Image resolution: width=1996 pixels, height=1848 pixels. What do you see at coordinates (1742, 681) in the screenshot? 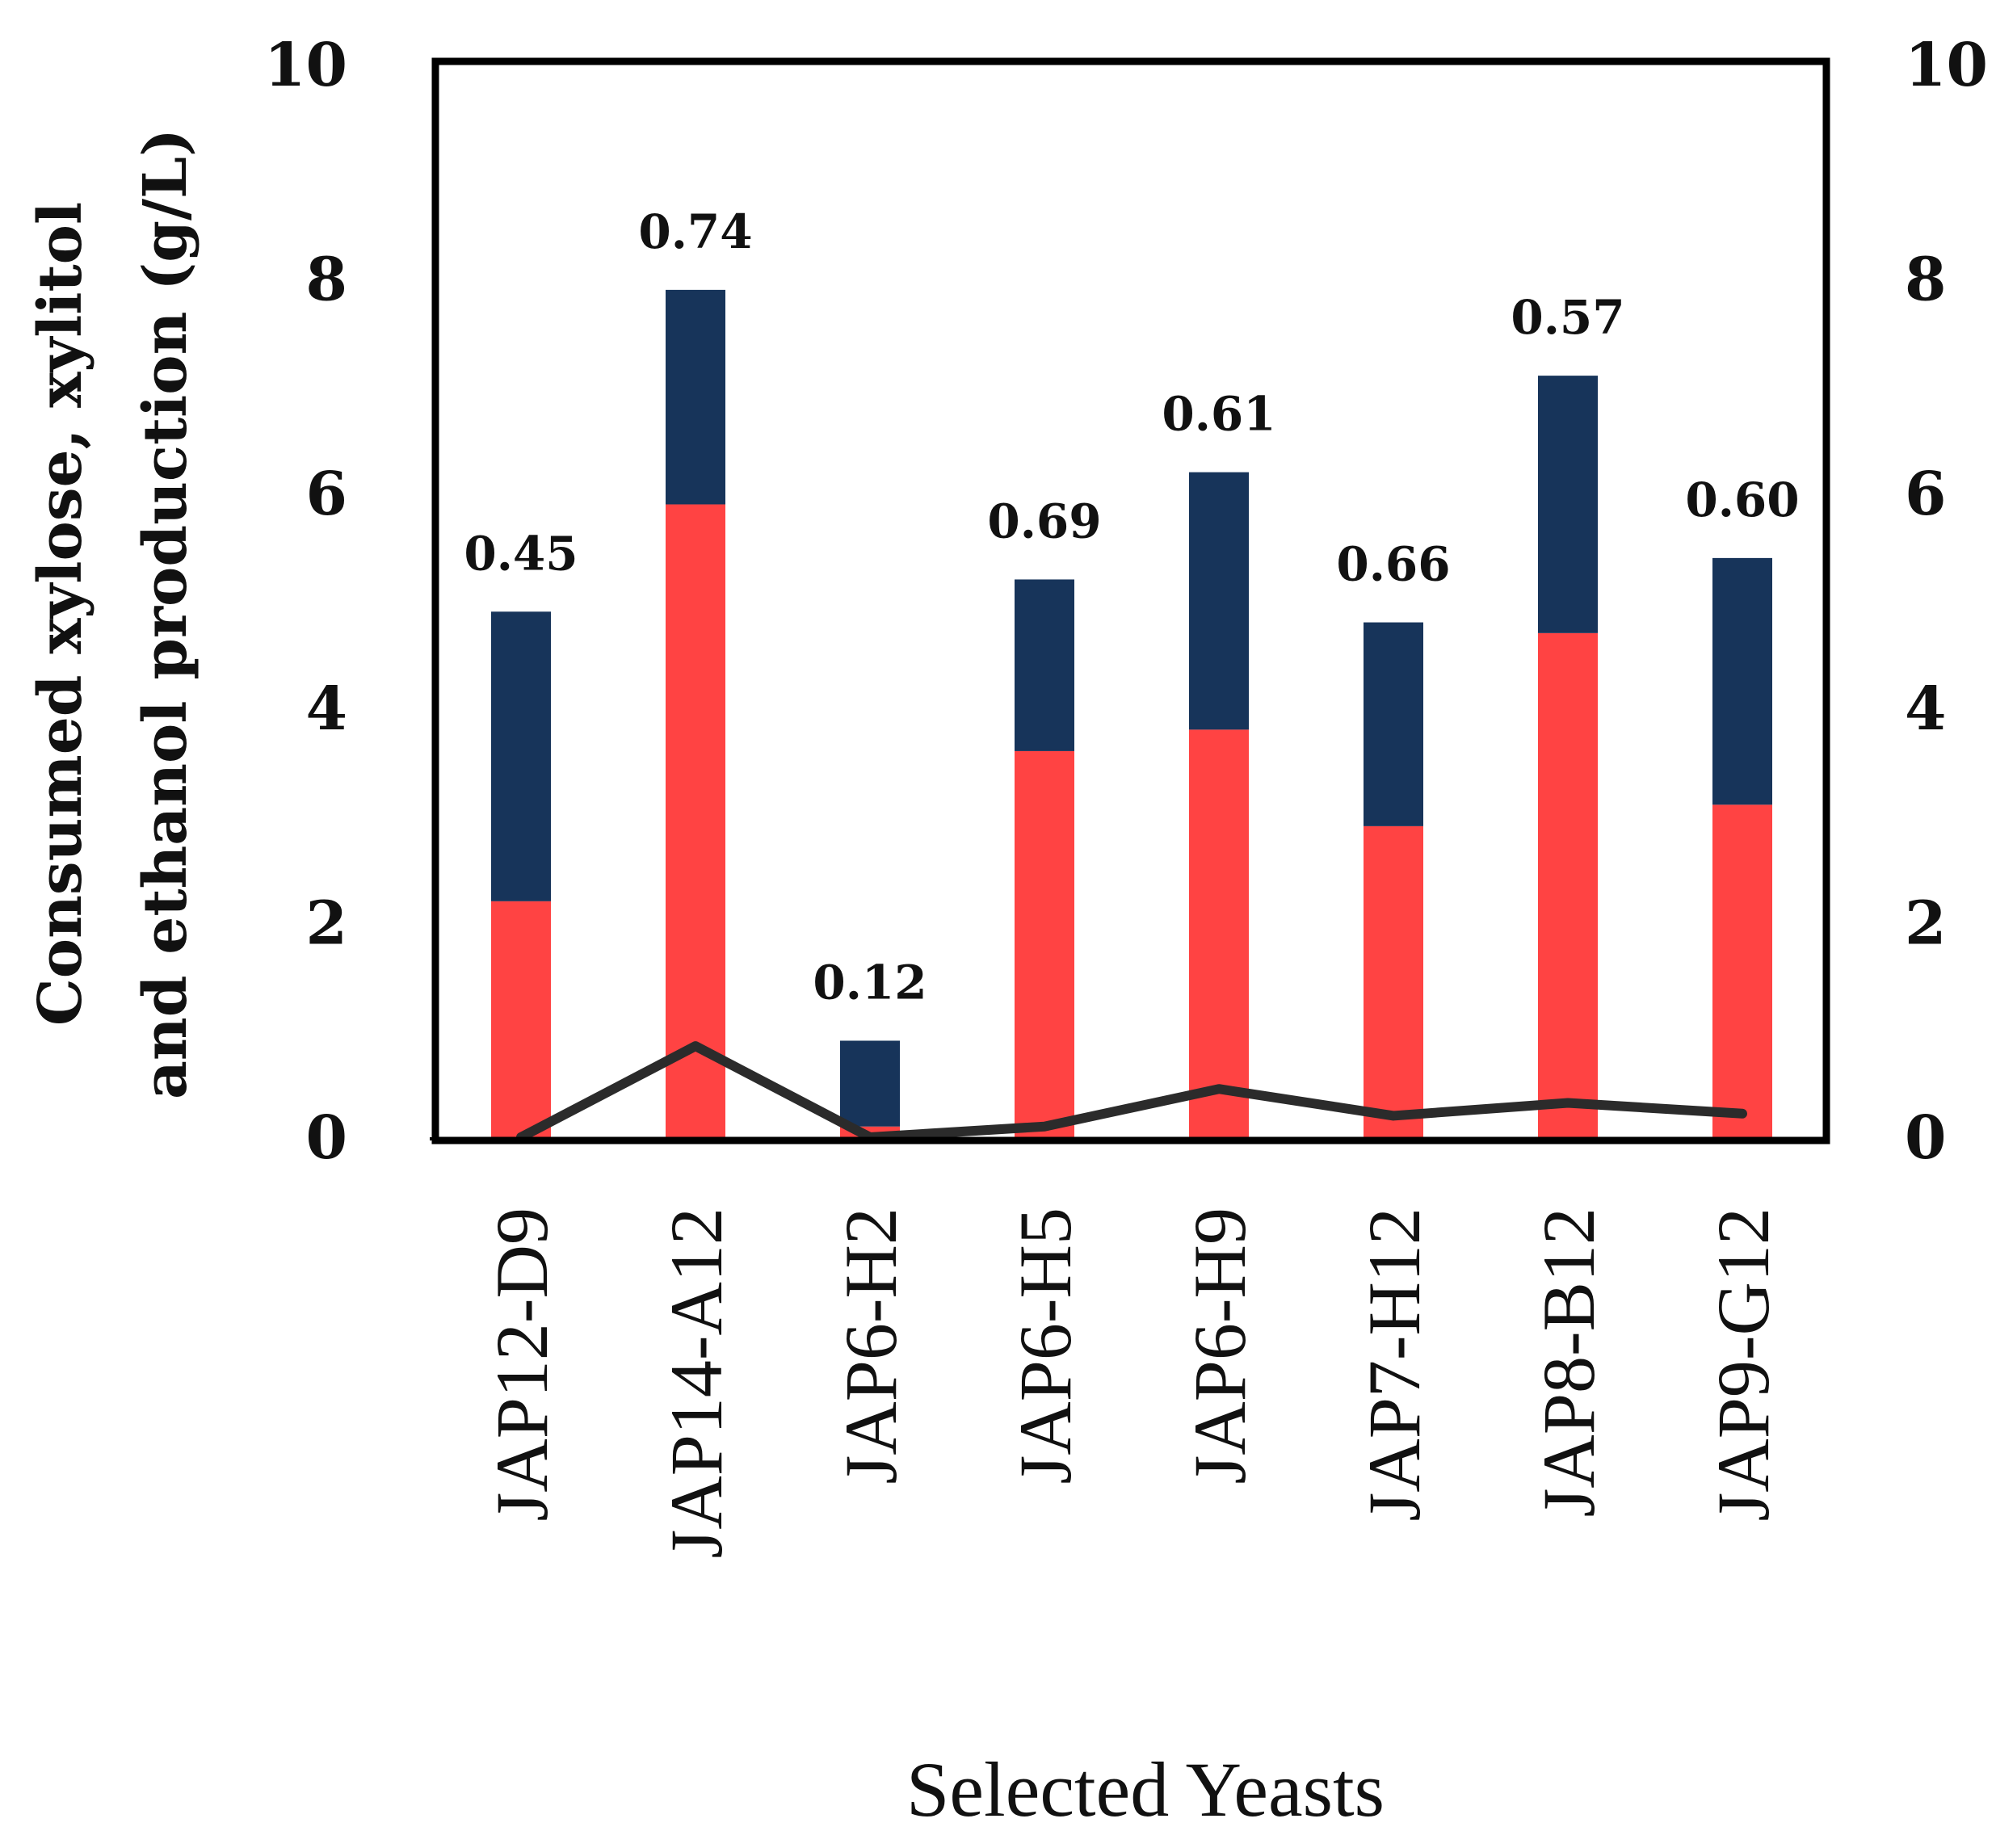
I see `bar-top-jap9-g12` at bounding box center [1742, 681].